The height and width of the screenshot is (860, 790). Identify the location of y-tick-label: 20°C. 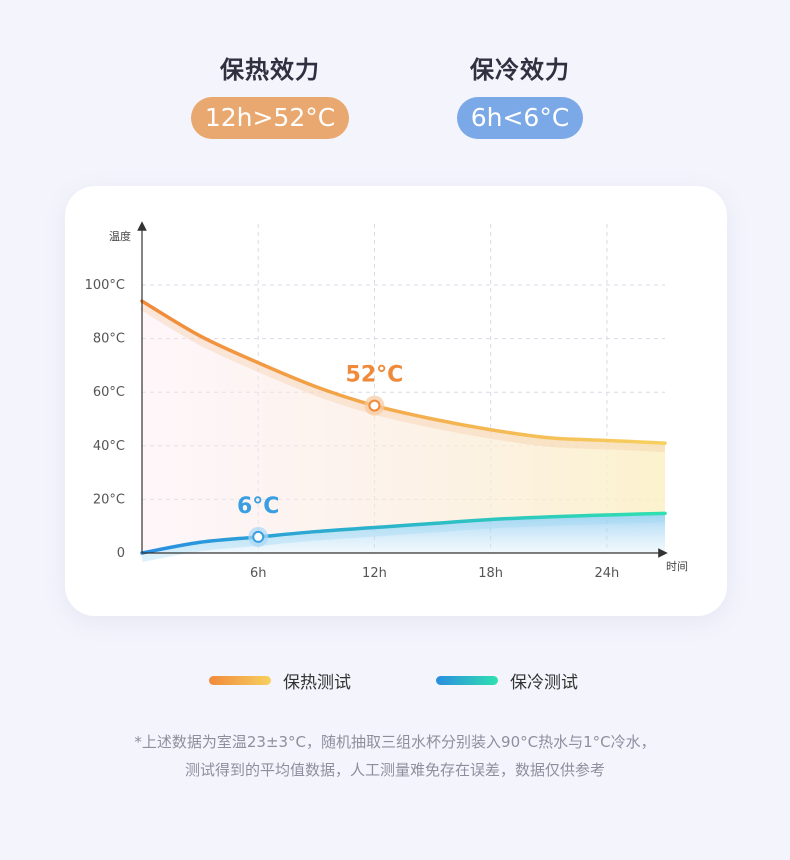
(109, 499).